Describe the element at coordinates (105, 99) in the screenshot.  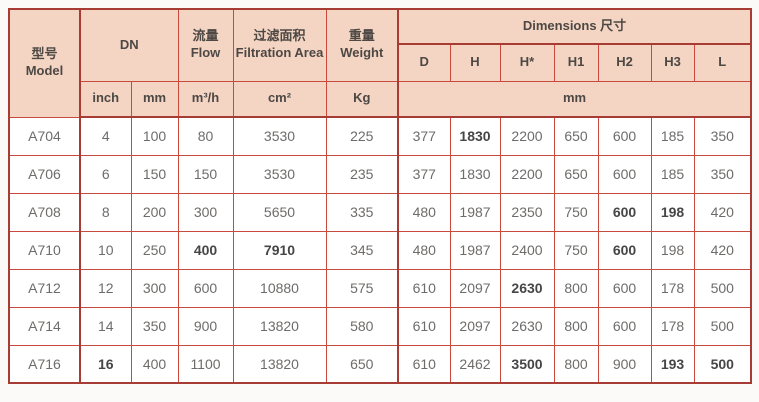
I see `unit-inch: inch` at that location.